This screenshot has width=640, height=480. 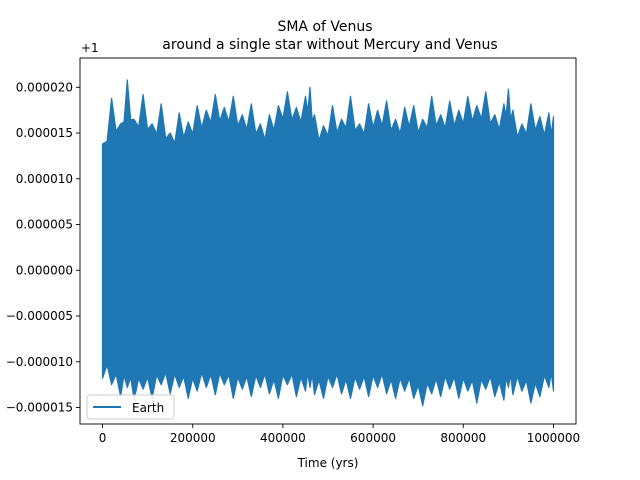 What do you see at coordinates (339, 434) in the screenshot?
I see `x-axis: 0 200000 400000 600000 800000 1000000` at bounding box center [339, 434].